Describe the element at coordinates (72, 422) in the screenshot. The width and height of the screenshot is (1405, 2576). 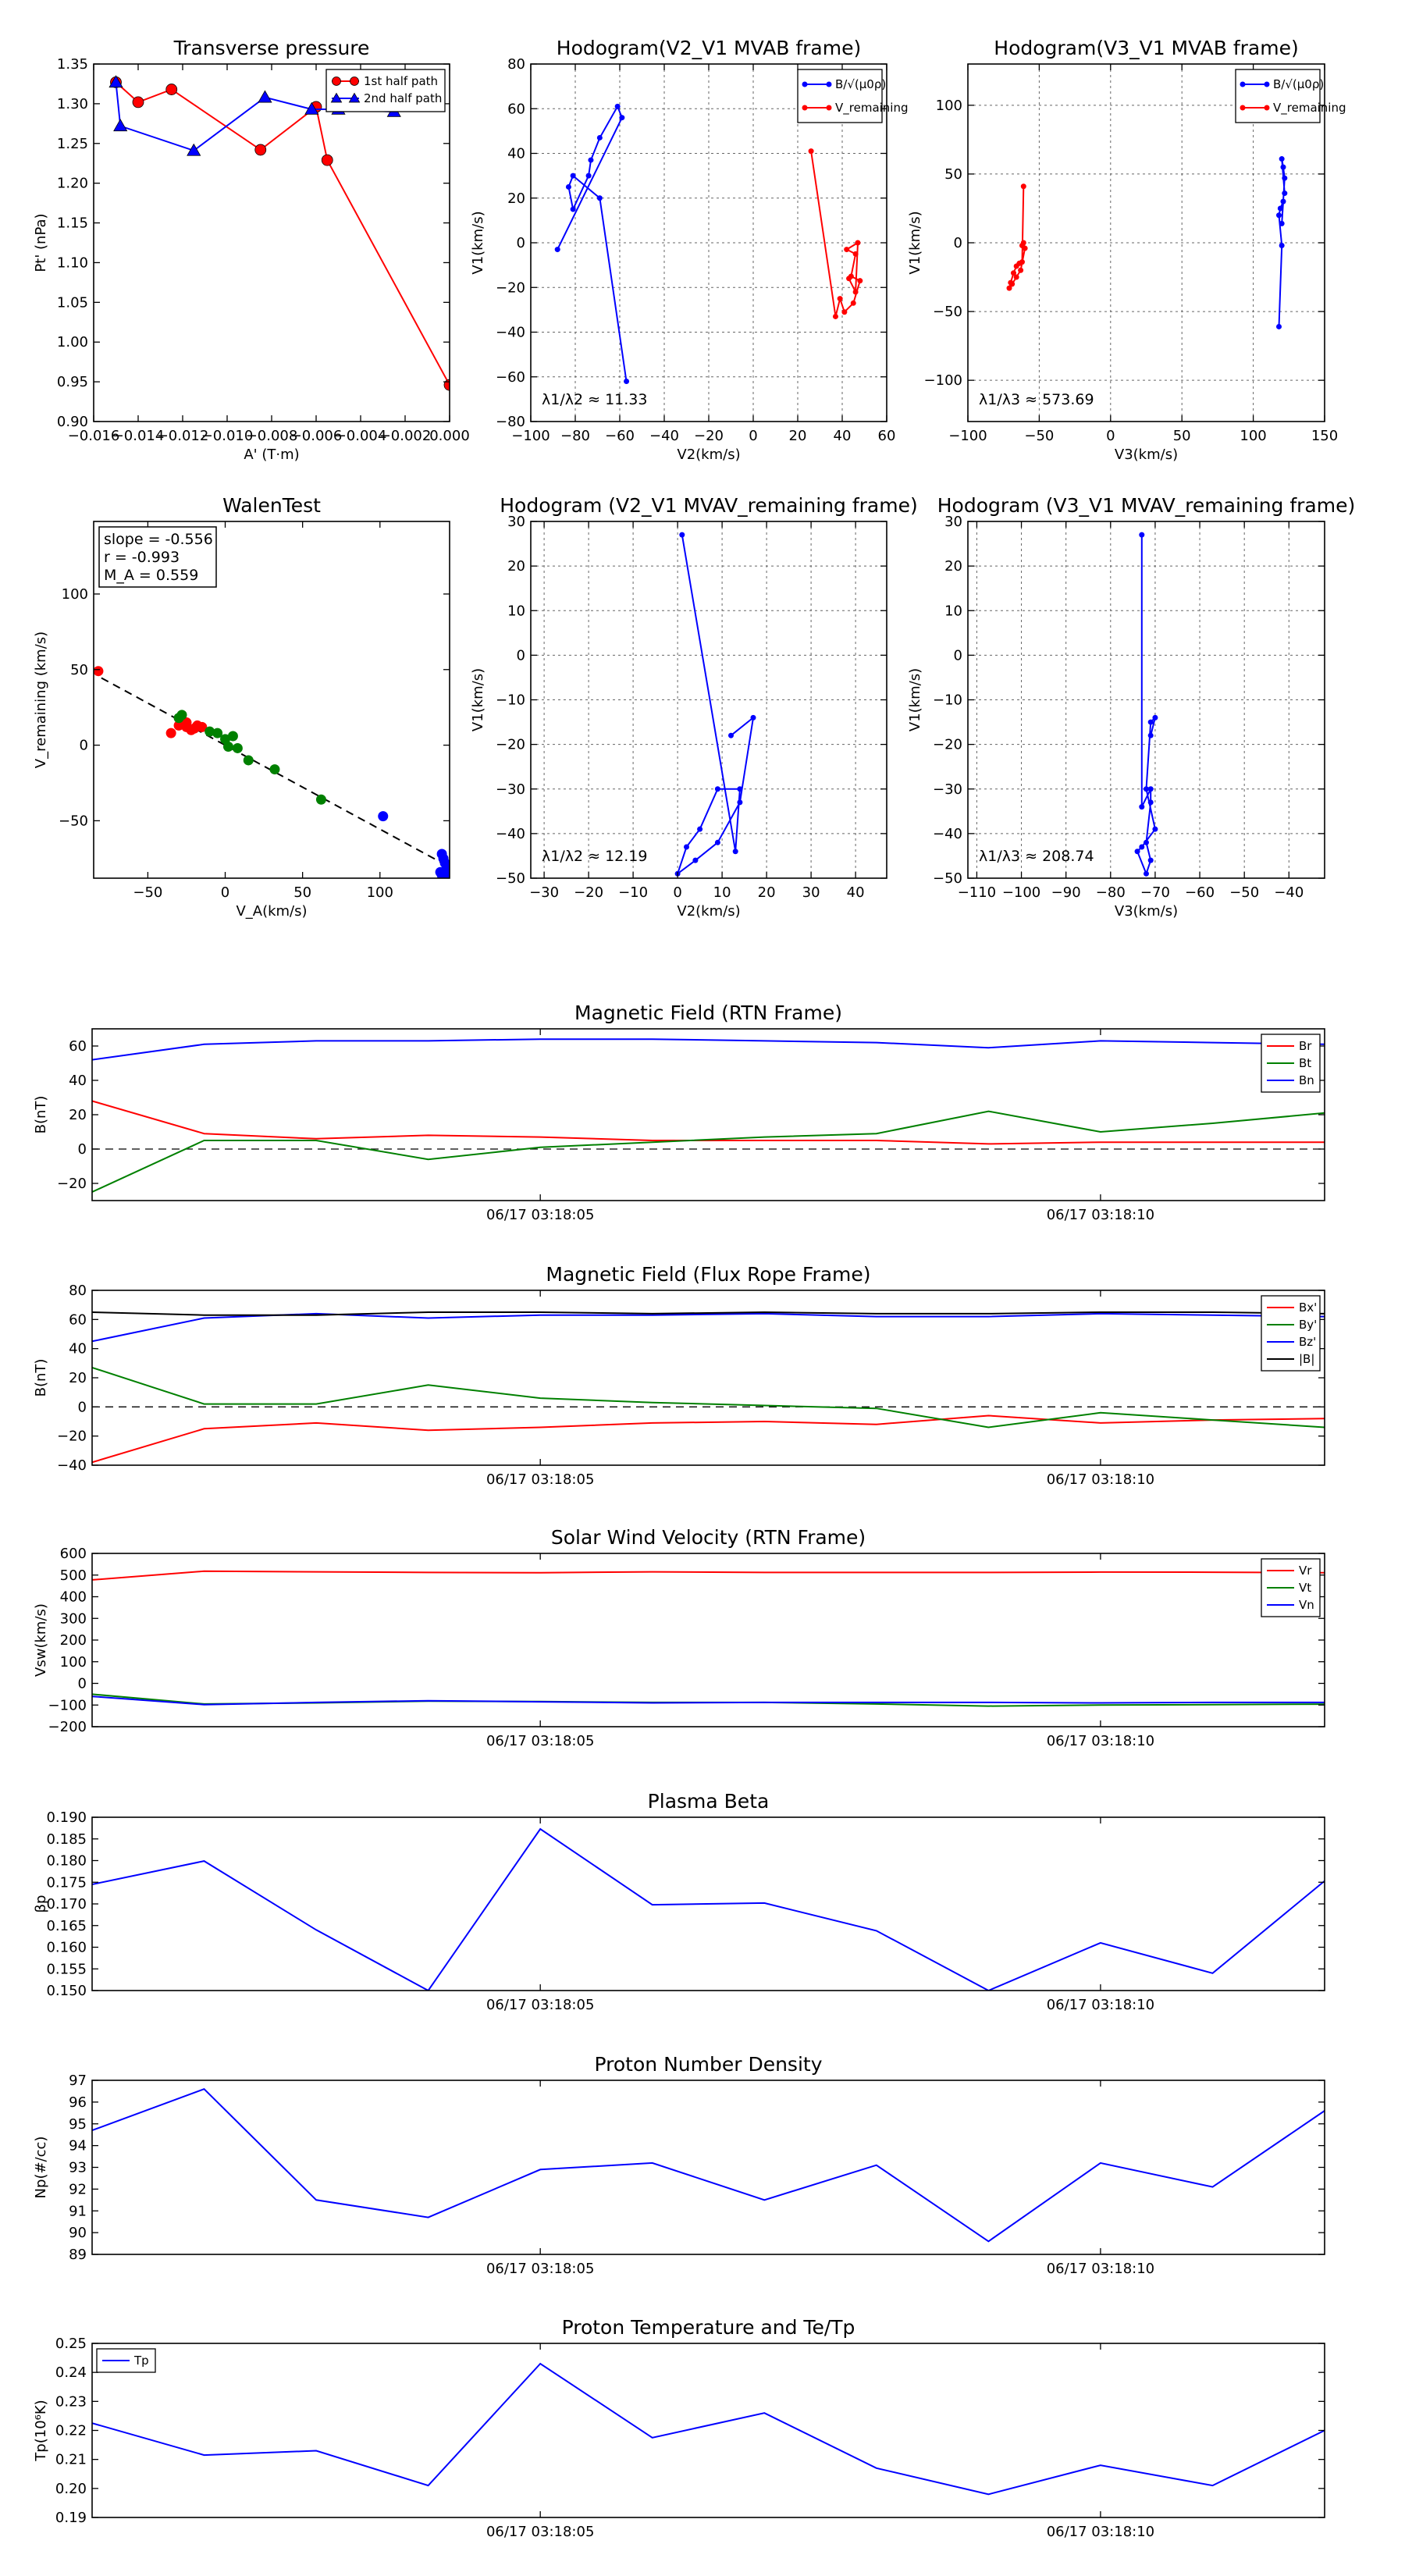
I see `y-tick-label: 0.90` at that location.